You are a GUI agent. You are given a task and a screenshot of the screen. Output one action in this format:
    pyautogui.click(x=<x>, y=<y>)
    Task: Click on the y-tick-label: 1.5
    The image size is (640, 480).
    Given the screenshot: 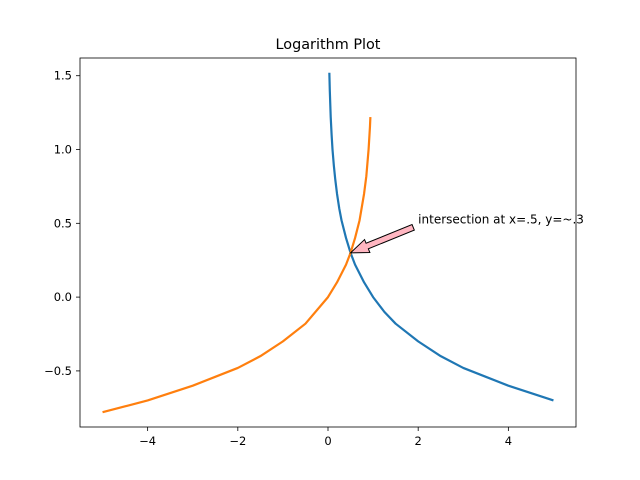 What is the action you would take?
    pyautogui.click(x=63, y=76)
    